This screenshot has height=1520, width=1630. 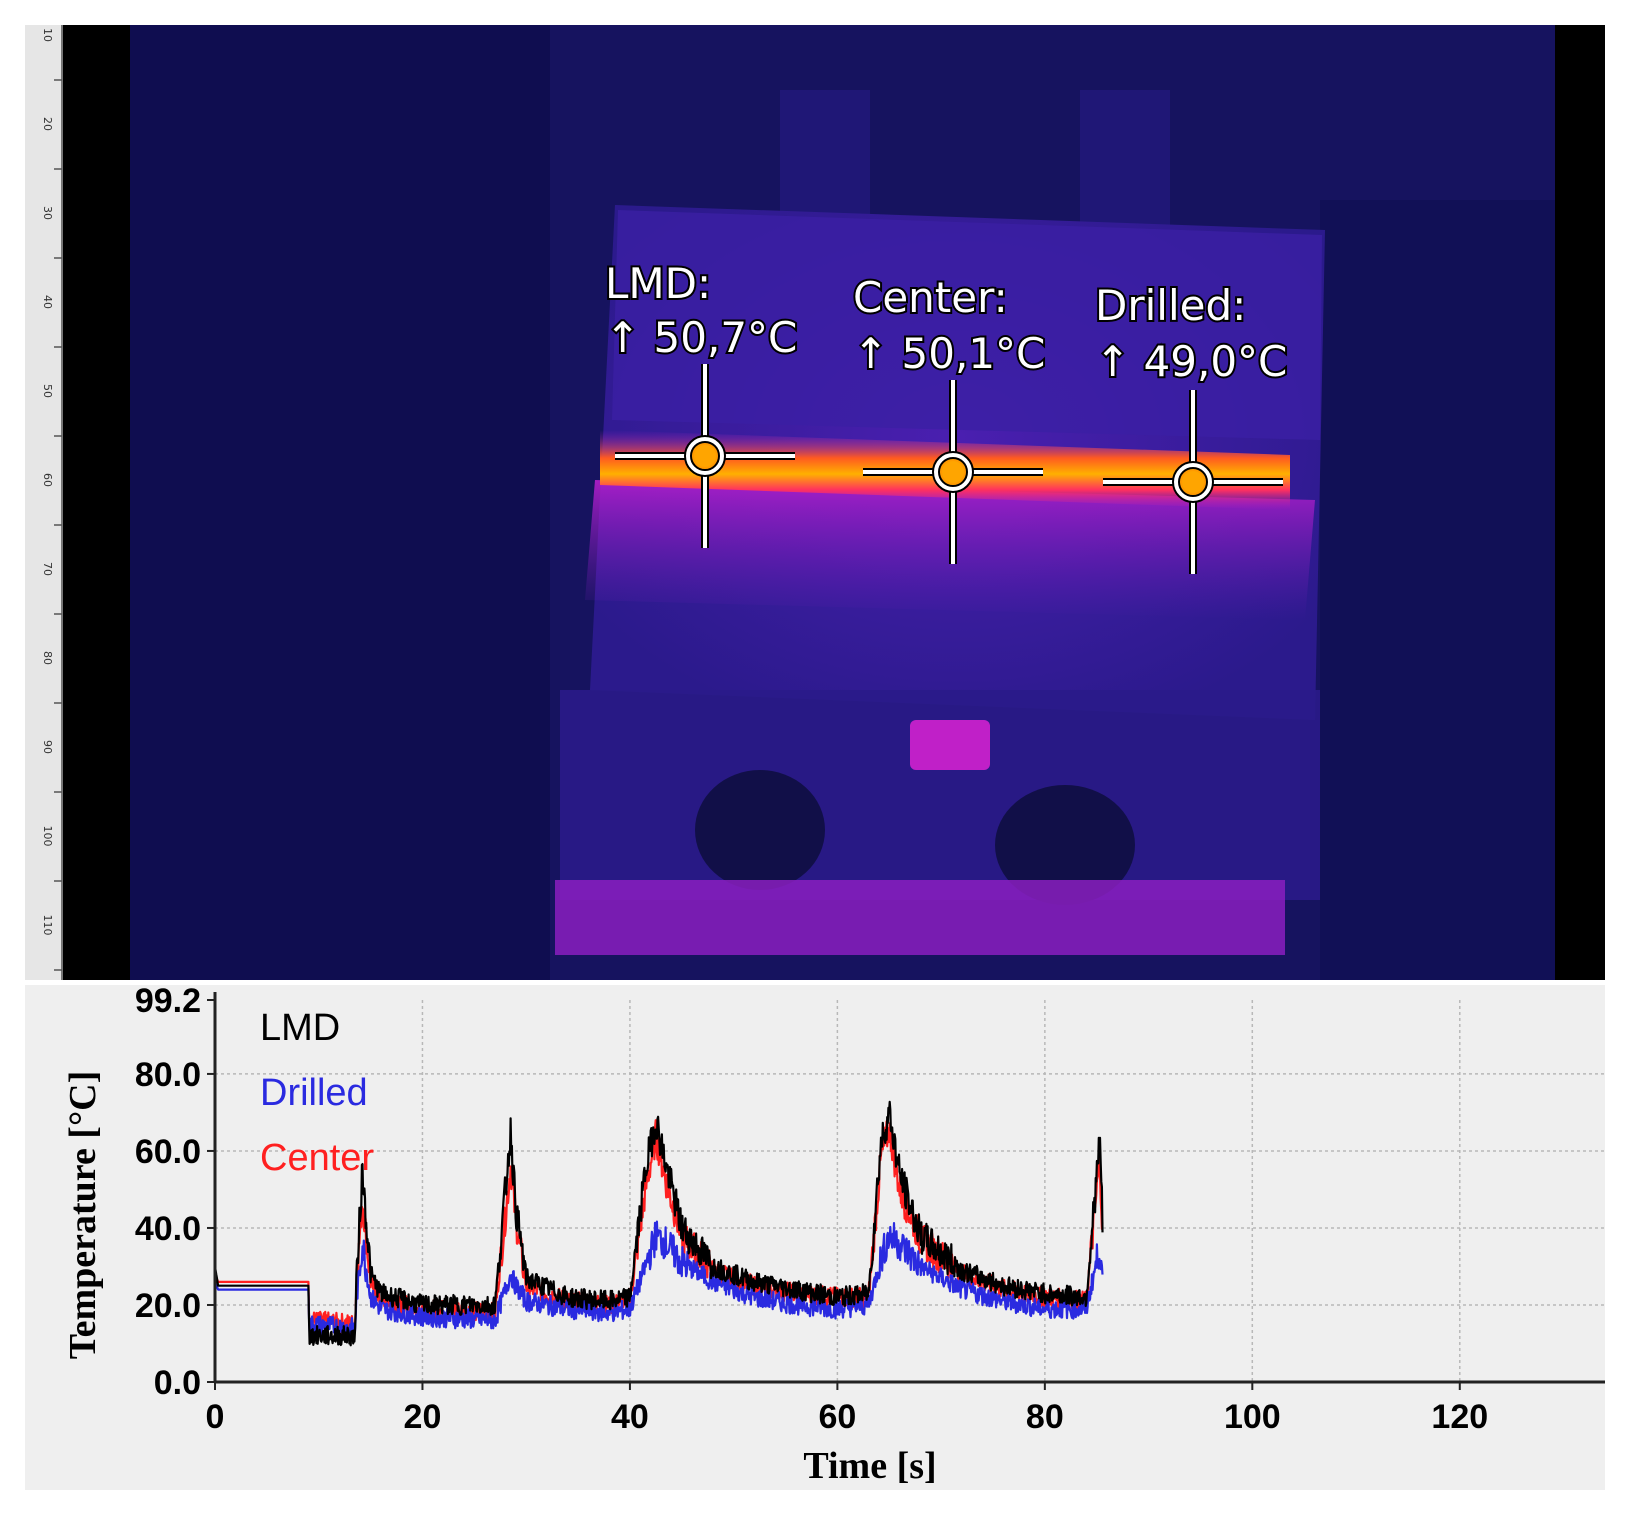 I want to click on chart-legend: LMD Drilled Center, so click(x=317, y=1093).